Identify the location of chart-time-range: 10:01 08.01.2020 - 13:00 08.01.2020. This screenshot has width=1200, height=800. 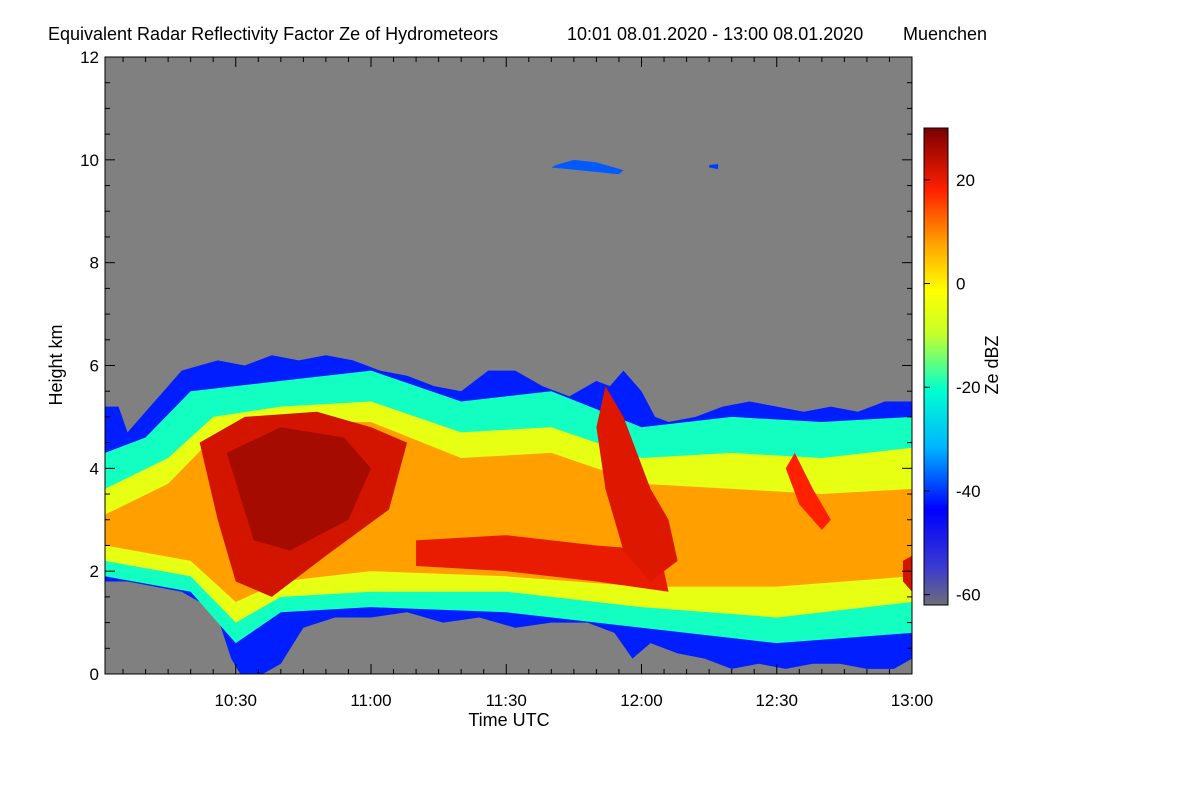
(715, 34).